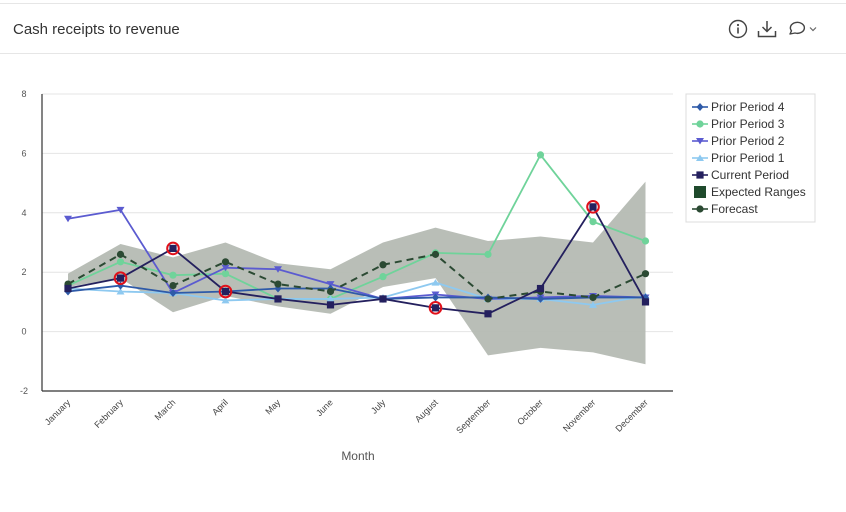 The width and height of the screenshot is (846, 512). What do you see at coordinates (426, 410) in the screenshot?
I see `x-tick-label: August` at bounding box center [426, 410].